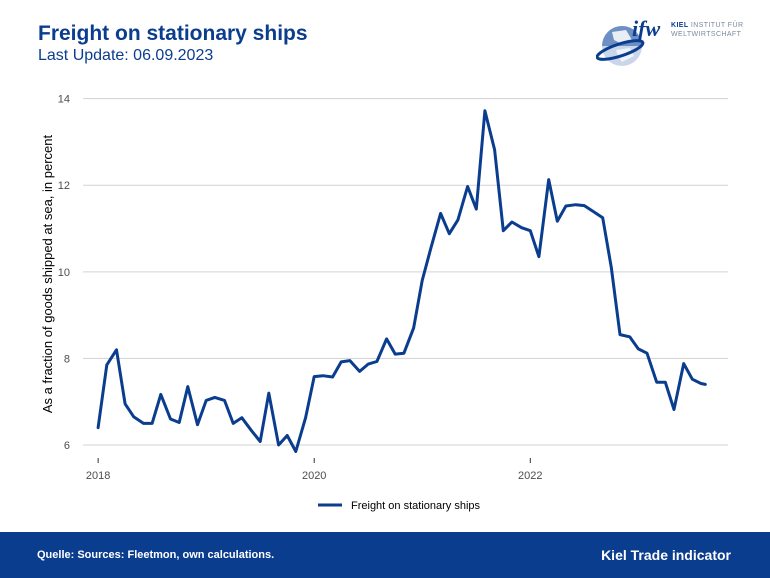  I want to click on x-tick-label-2020: 2020, so click(314, 476).